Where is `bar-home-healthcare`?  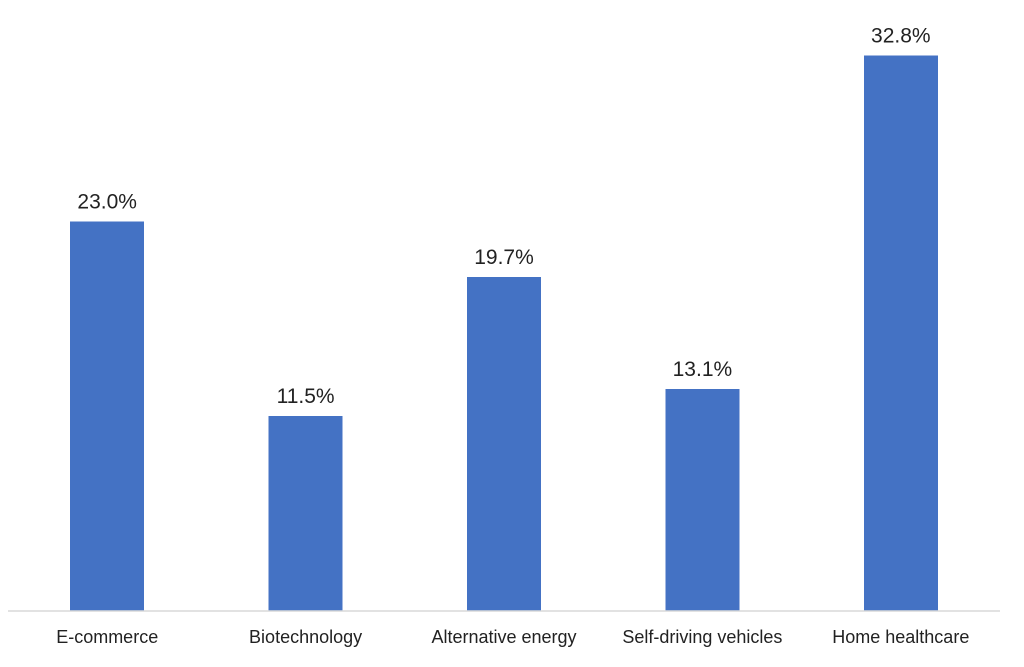 bar-home-healthcare is located at coordinates (900, 333).